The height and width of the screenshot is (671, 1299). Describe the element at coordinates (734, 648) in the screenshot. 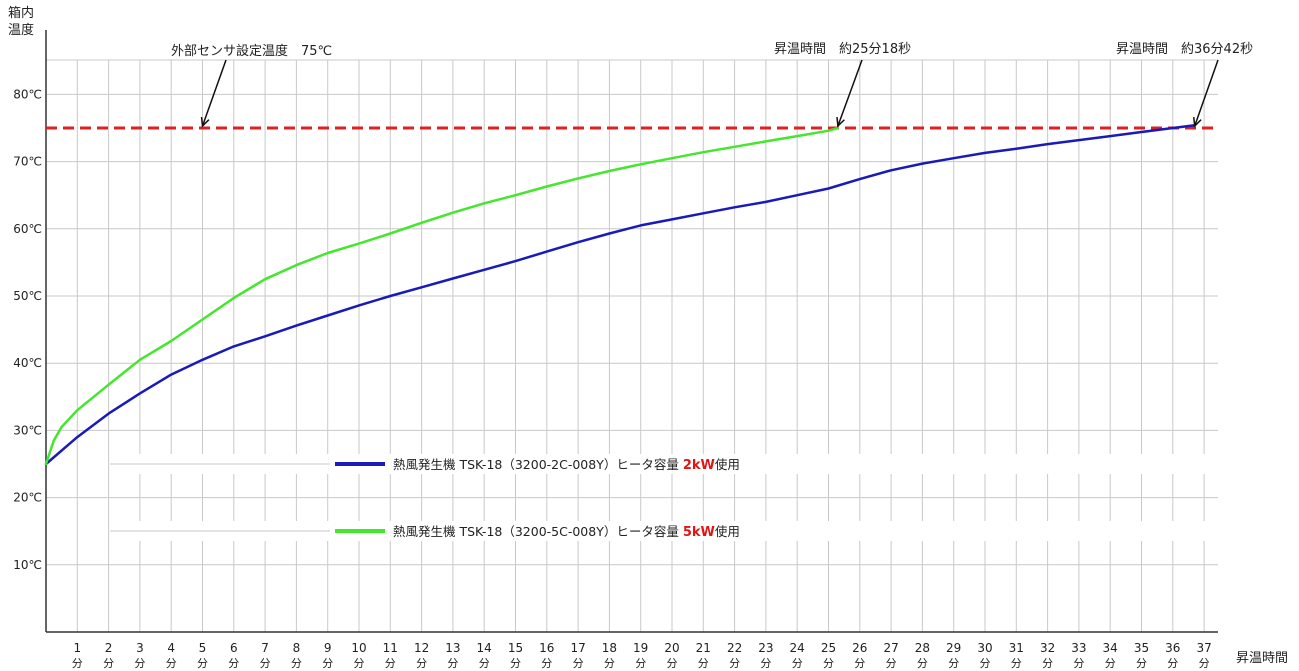

I see `x-tick-label: 22` at that location.